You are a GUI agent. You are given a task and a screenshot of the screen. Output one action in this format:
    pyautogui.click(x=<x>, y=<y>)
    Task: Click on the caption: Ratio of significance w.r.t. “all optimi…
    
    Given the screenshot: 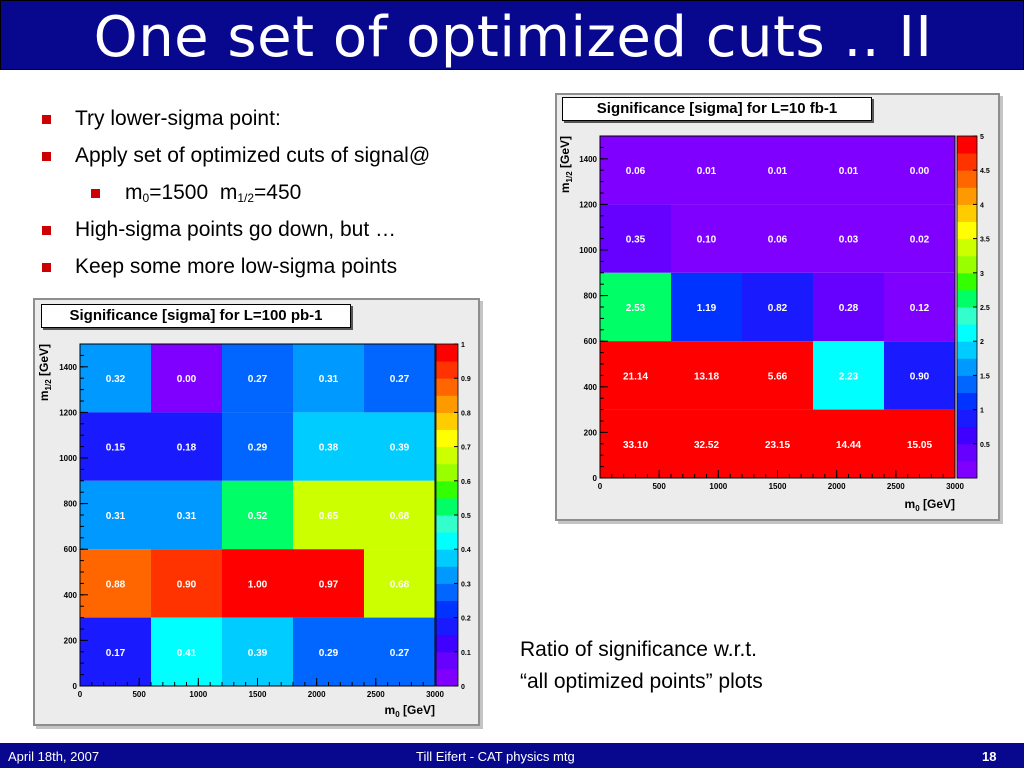 What is the action you would take?
    pyautogui.click(x=641, y=666)
    